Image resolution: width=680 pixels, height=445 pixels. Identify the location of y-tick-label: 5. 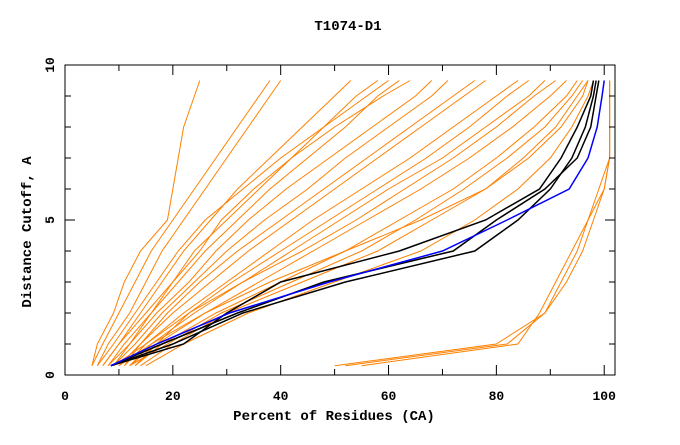
(50, 220).